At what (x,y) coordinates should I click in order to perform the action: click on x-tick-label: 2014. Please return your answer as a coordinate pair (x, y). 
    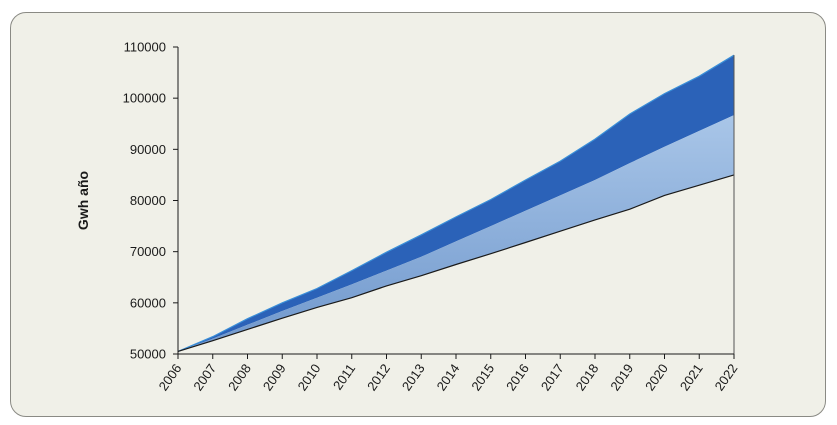
    Looking at the image, I should click on (448, 377).